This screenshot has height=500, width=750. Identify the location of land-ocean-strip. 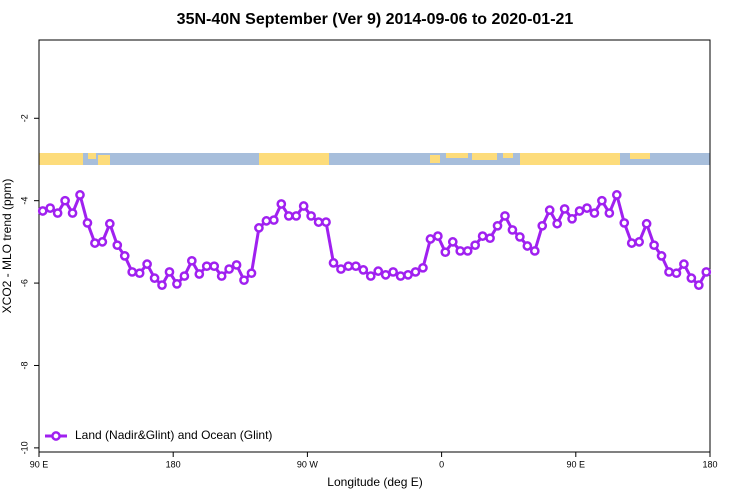
(374, 159).